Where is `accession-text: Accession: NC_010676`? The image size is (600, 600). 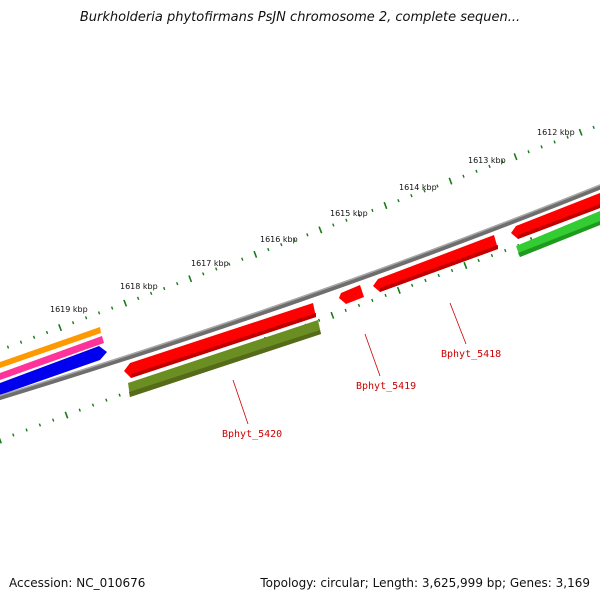
accession-text: Accession: NC_010676 is located at coordinates (77, 583).